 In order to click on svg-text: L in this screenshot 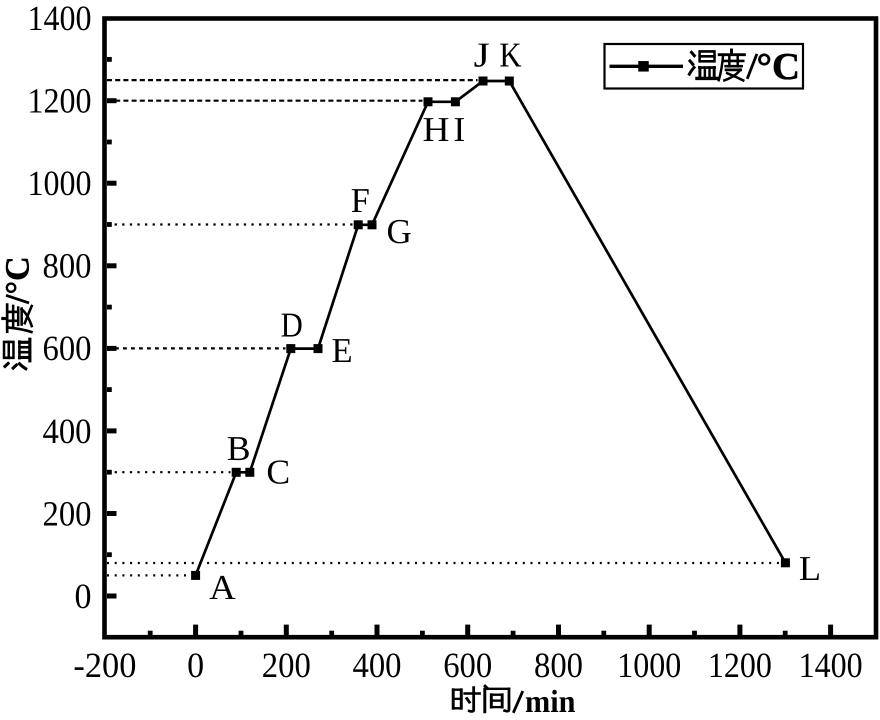, I will do `click(810, 568)`.